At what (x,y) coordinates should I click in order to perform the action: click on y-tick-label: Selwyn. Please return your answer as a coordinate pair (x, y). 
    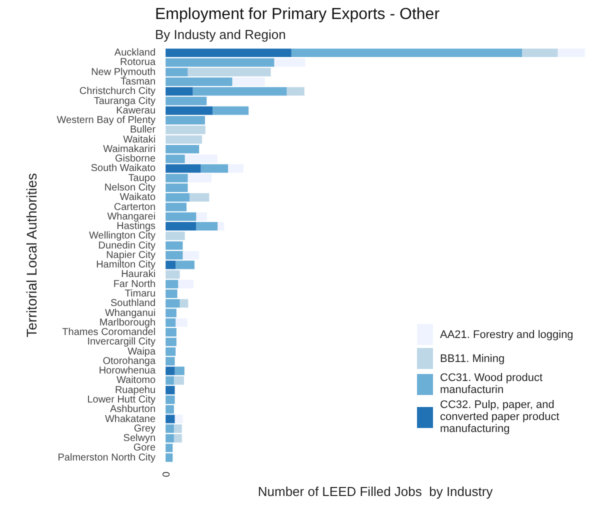
    Looking at the image, I should click on (139, 438).